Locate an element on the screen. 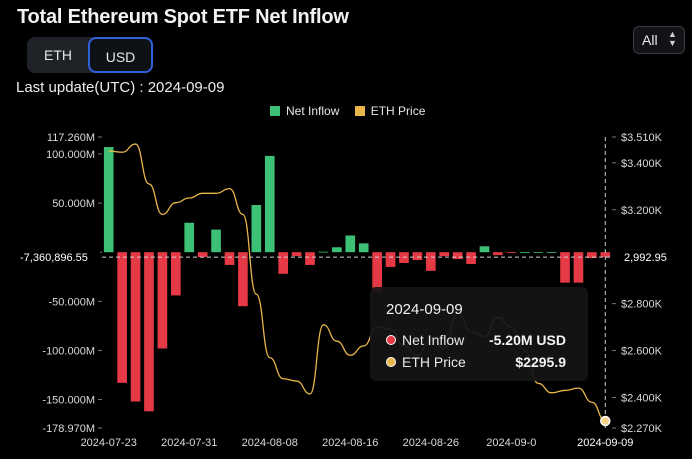  left-axis-tick-label: 100.000M is located at coordinates (70, 155).